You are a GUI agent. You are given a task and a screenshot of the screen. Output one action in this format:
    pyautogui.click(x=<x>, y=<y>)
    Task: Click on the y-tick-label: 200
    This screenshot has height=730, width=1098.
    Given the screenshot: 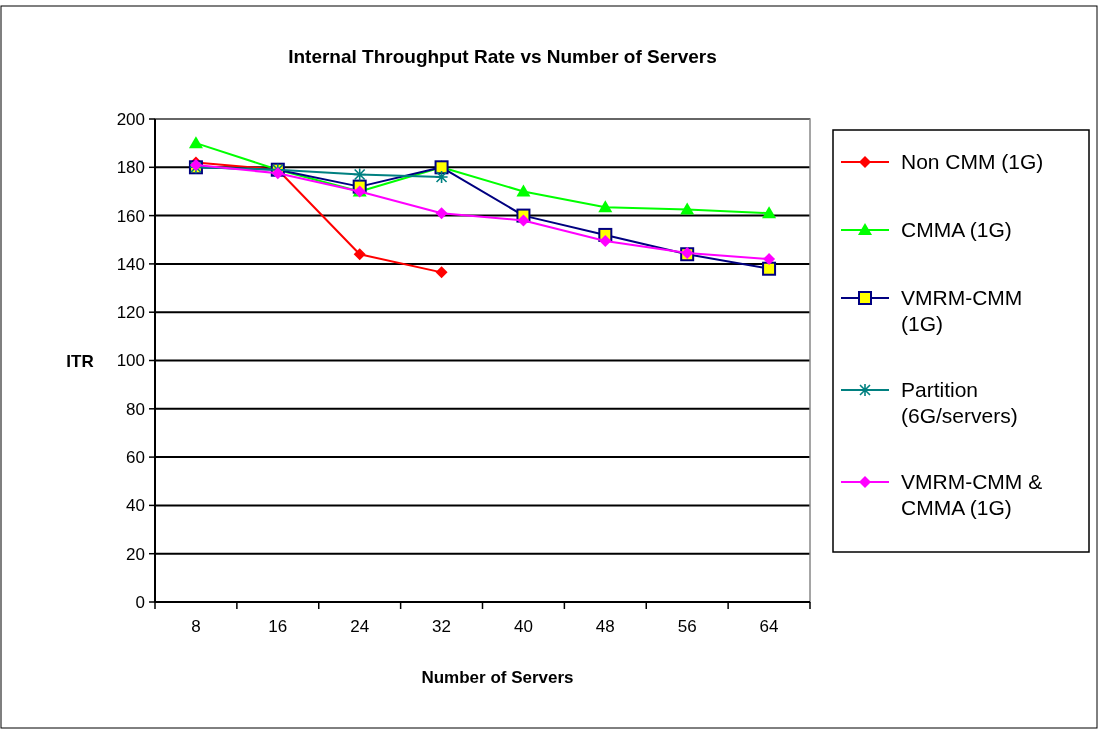 What is the action you would take?
    pyautogui.click(x=130, y=119)
    